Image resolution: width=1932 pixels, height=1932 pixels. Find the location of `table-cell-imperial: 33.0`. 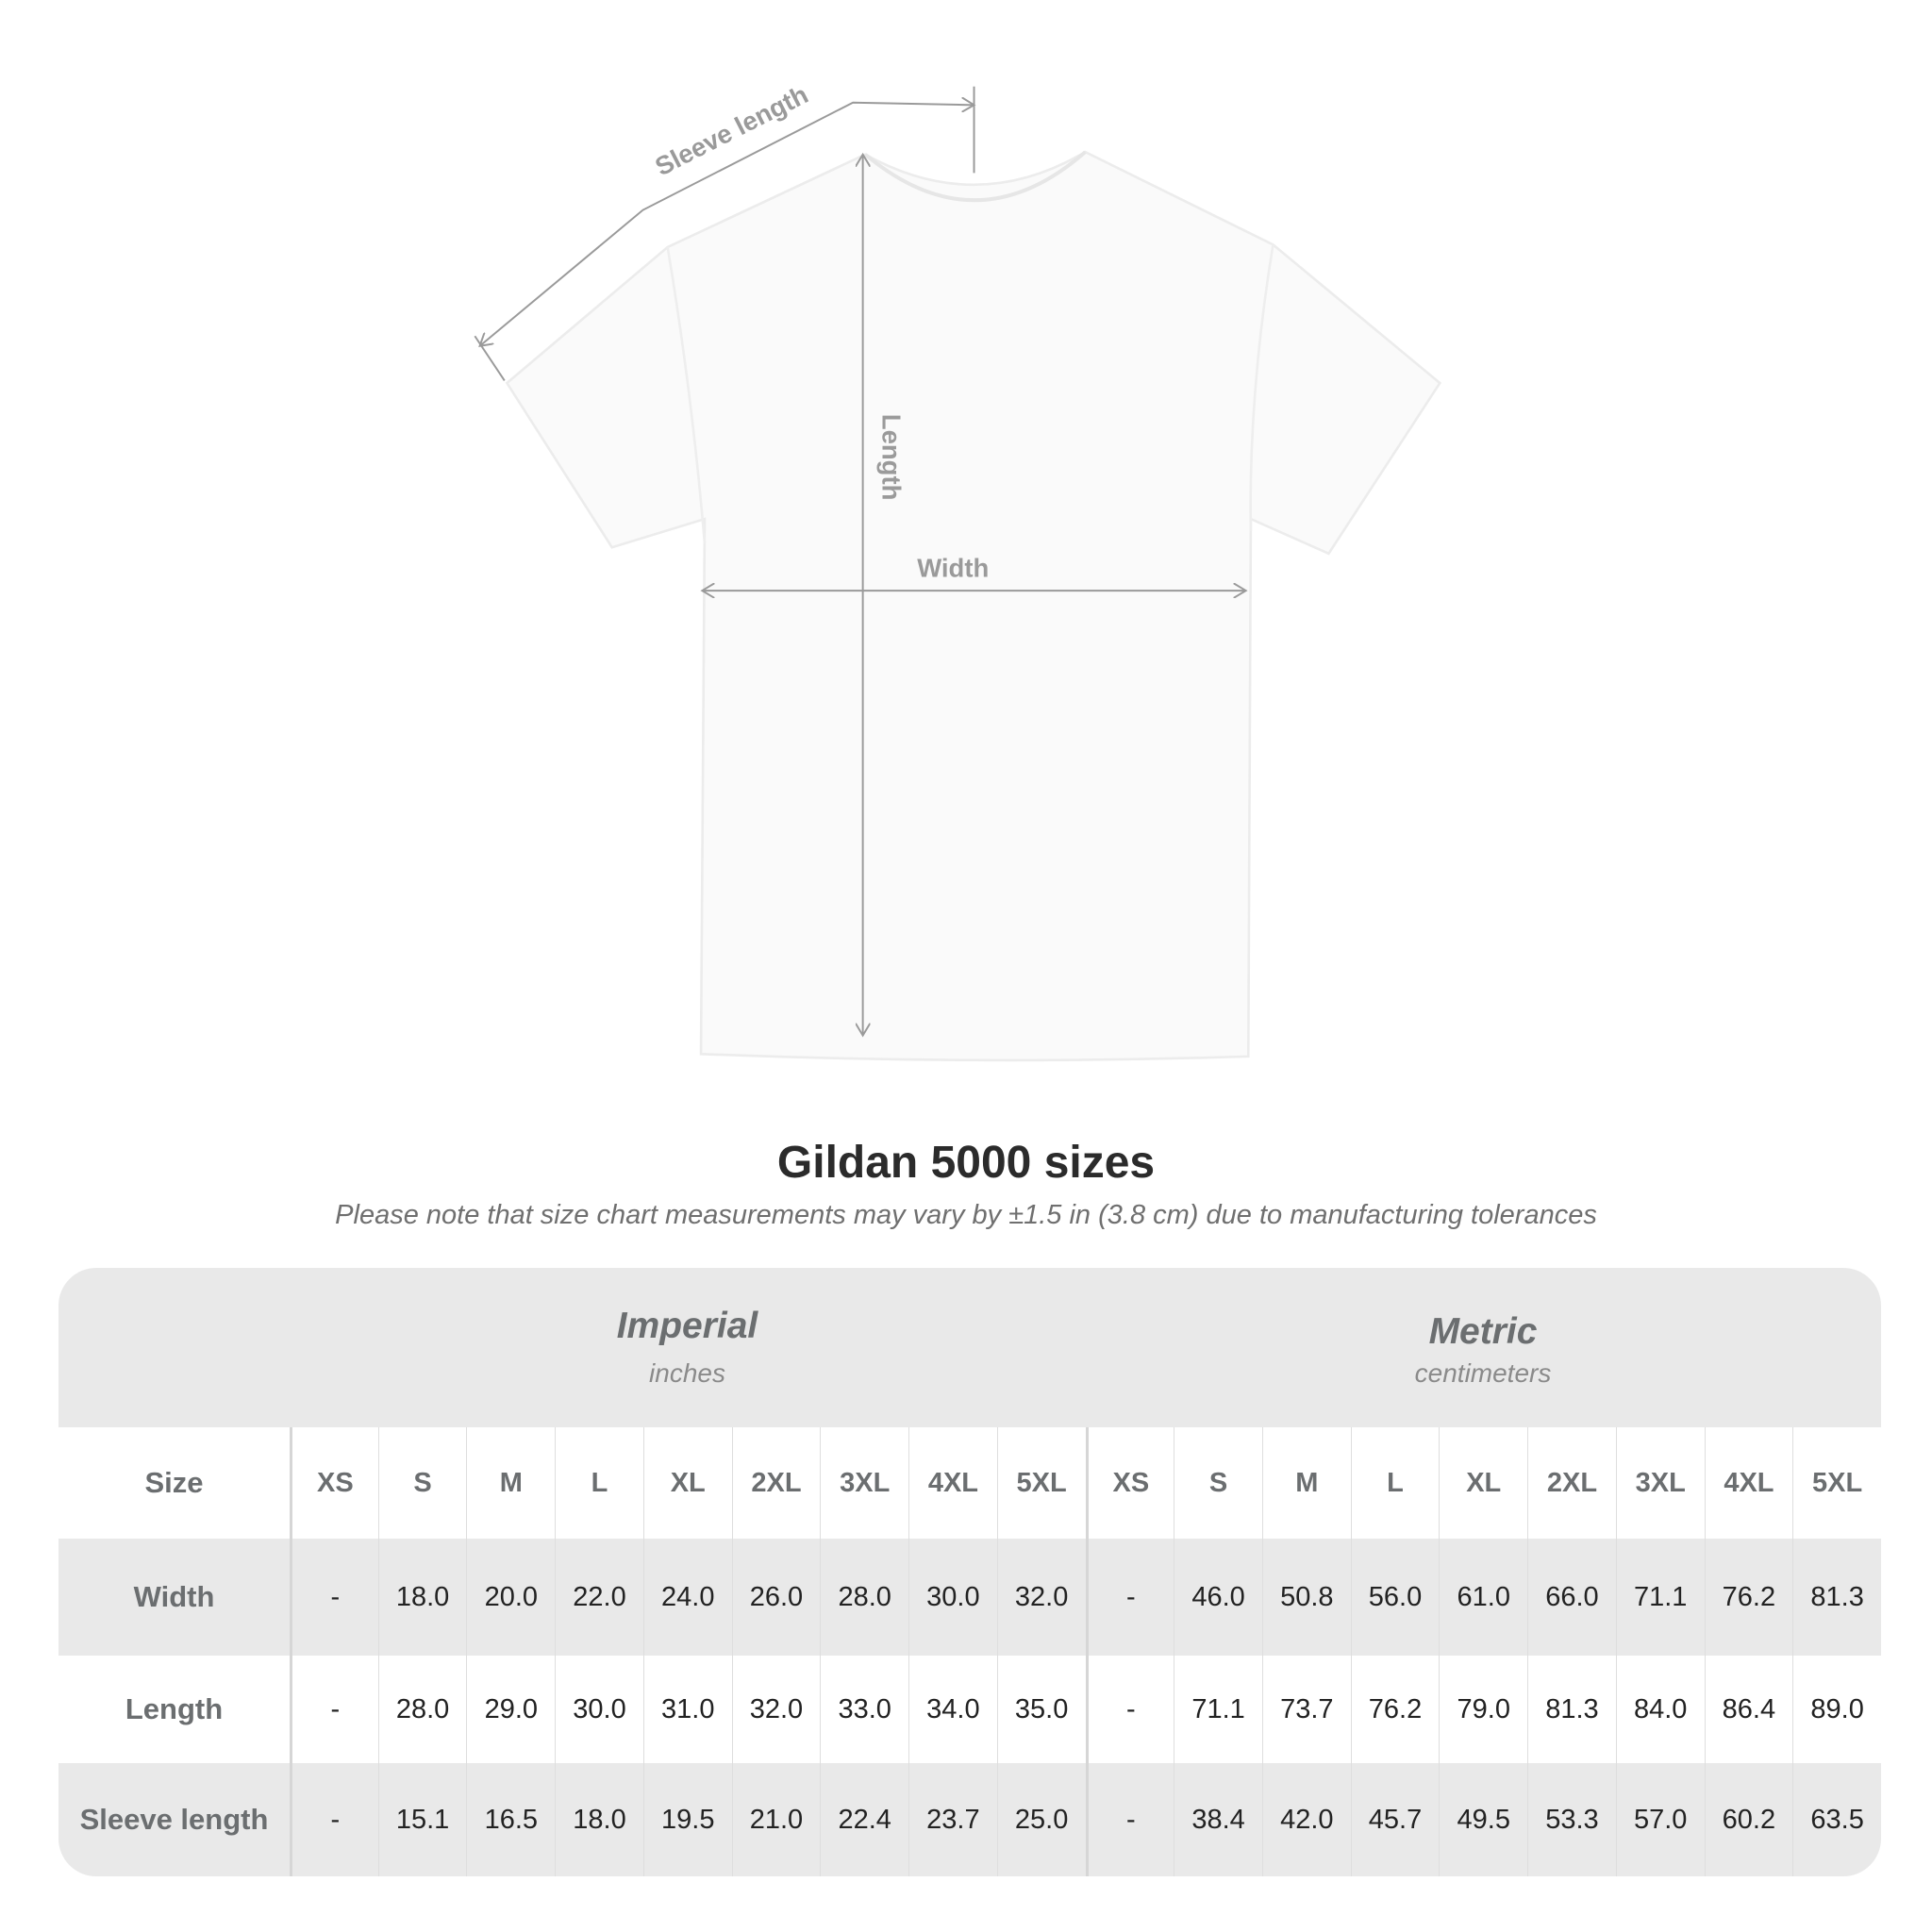

table-cell-imperial: 33.0 is located at coordinates (864, 1709).